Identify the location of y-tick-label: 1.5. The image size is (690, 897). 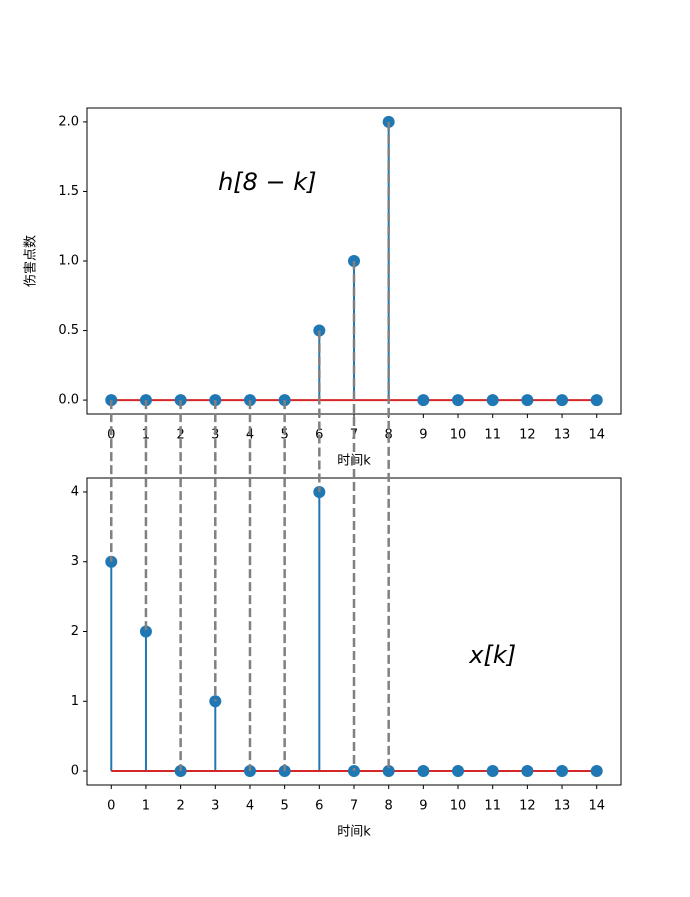
(68, 191).